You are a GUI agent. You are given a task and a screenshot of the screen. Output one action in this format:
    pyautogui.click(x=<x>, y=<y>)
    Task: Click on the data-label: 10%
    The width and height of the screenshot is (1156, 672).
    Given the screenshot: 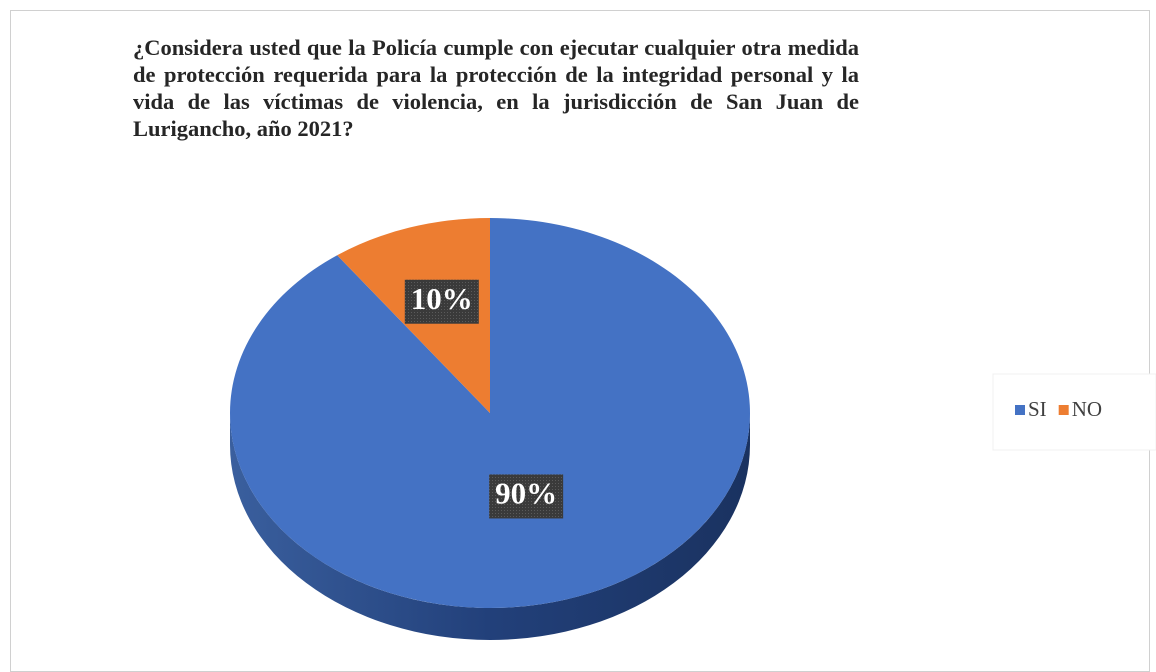 What is the action you would take?
    pyautogui.click(x=442, y=298)
    